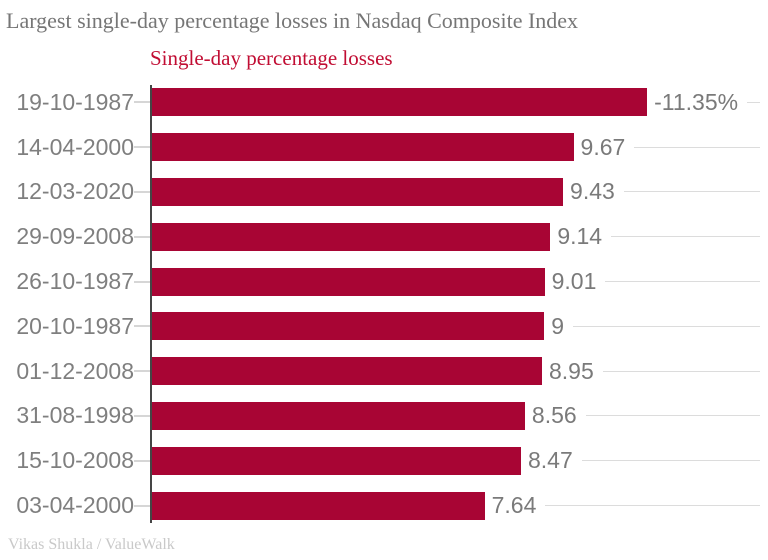 This screenshot has width=768, height=560. I want to click on bar-row: 29-09-2008 9.14, so click(384, 236).